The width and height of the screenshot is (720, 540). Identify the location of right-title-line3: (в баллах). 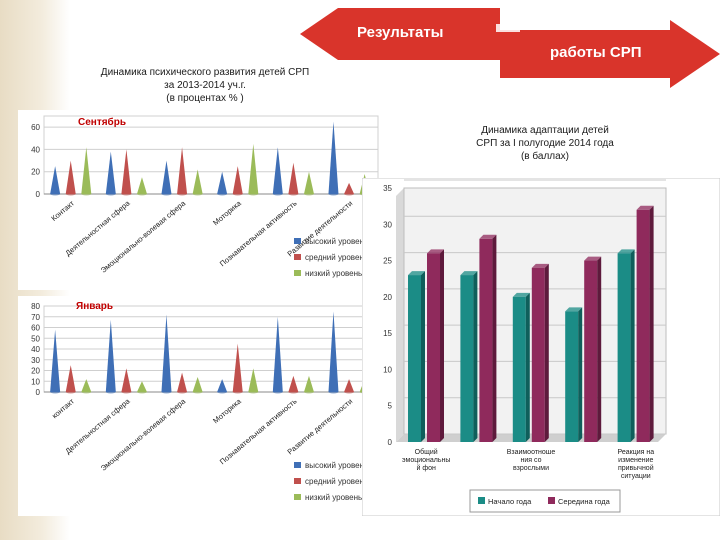
(545, 156).